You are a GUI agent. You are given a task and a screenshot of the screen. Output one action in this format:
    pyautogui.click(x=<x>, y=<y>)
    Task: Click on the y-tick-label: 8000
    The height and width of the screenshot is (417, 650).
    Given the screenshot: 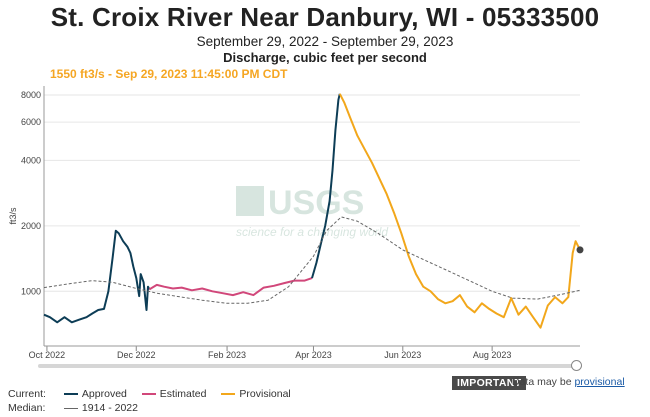 What is the action you would take?
    pyautogui.click(x=31, y=95)
    